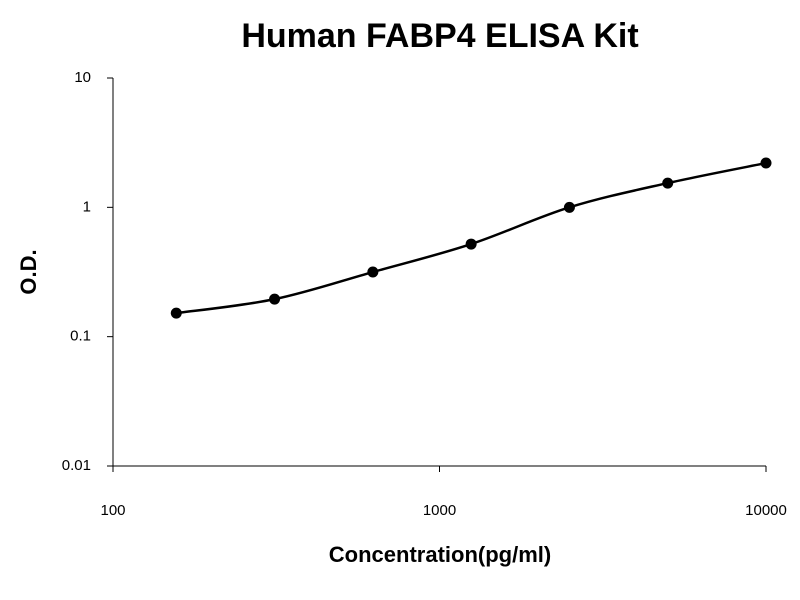 The height and width of the screenshot is (600, 800). Describe the element at coordinates (82, 77) in the screenshot. I see `y-tick-label: 10` at that location.